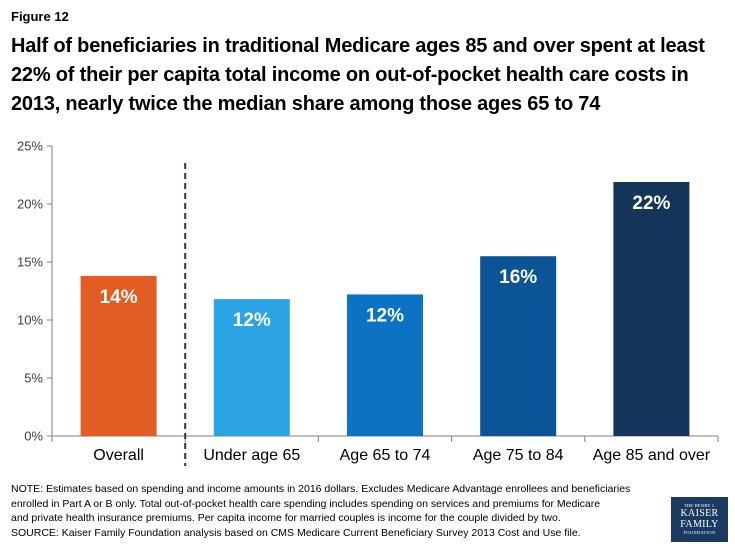  Describe the element at coordinates (385, 455) in the screenshot. I see `category-label: Age 65 to 74` at that location.